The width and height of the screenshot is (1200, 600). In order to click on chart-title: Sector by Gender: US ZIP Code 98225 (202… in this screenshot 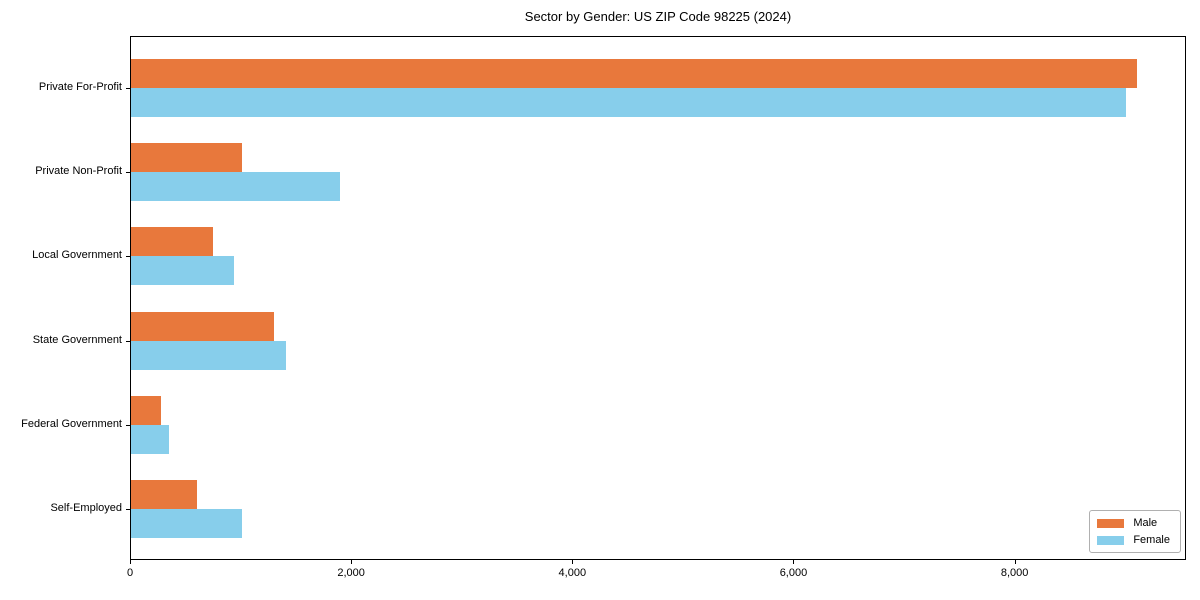, I will do `click(658, 16)`.